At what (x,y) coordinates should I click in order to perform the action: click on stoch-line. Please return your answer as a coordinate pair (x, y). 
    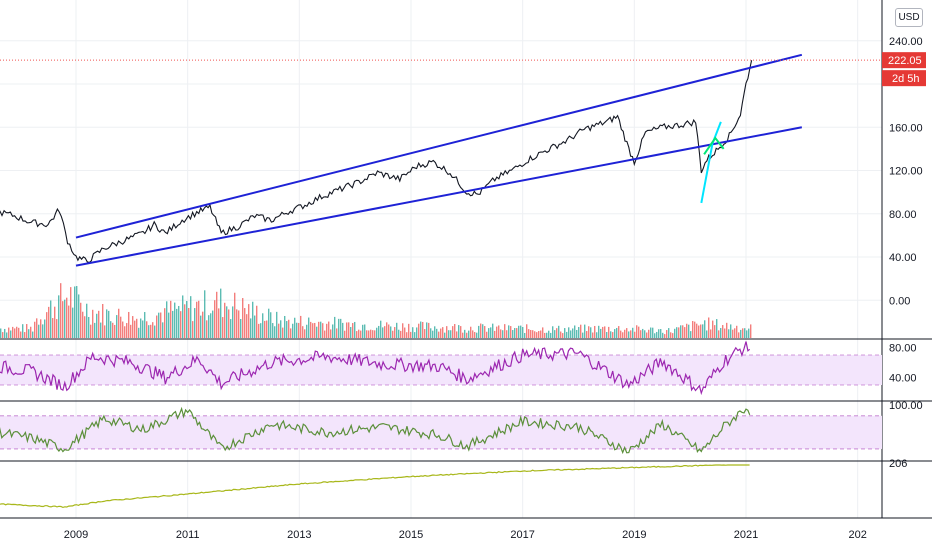
    Looking at the image, I should click on (375, 430).